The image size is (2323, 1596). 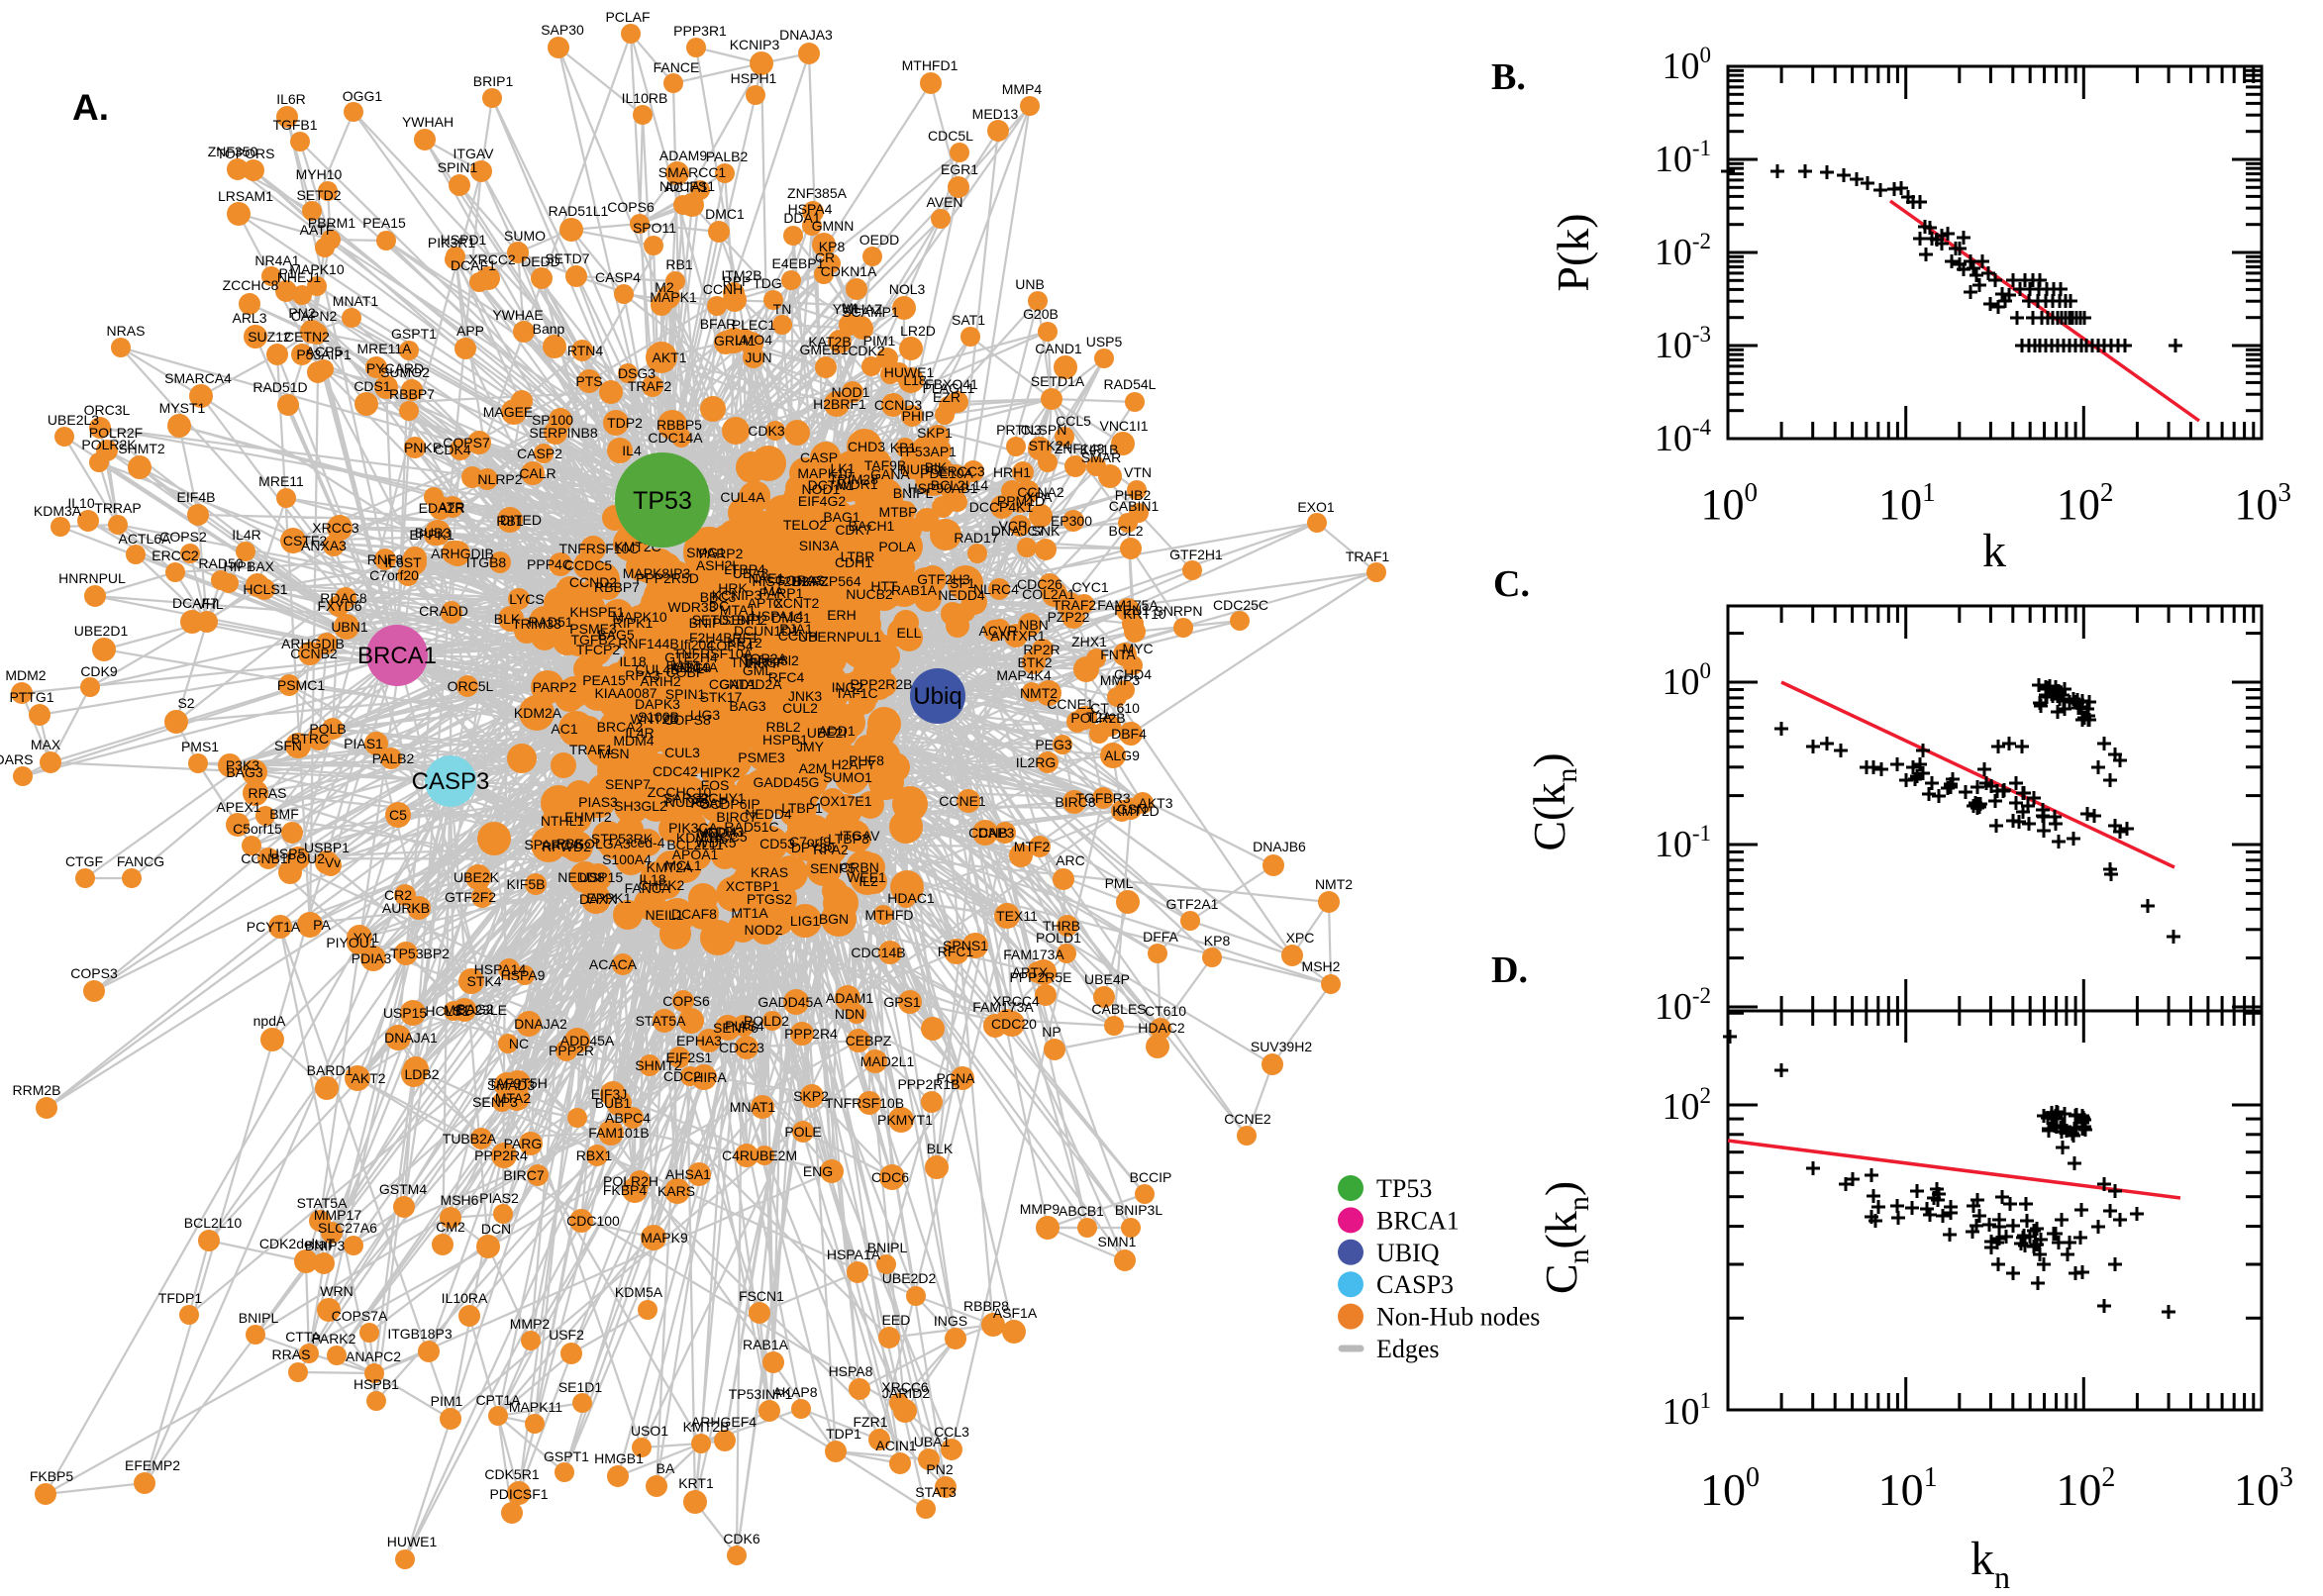 I want to click on svg-text: PN2, so click(x=939, y=1469).